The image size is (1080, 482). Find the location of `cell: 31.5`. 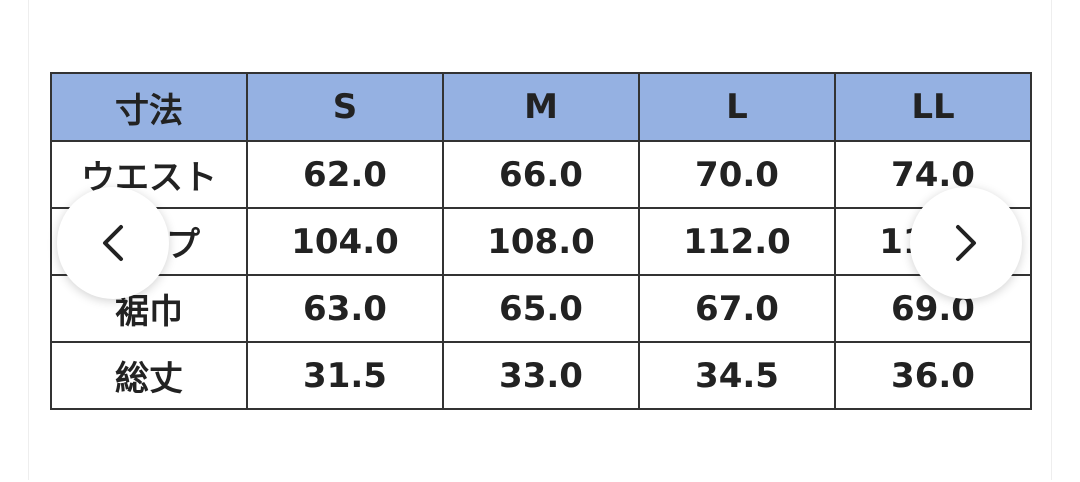

cell: 31.5 is located at coordinates (345, 375).